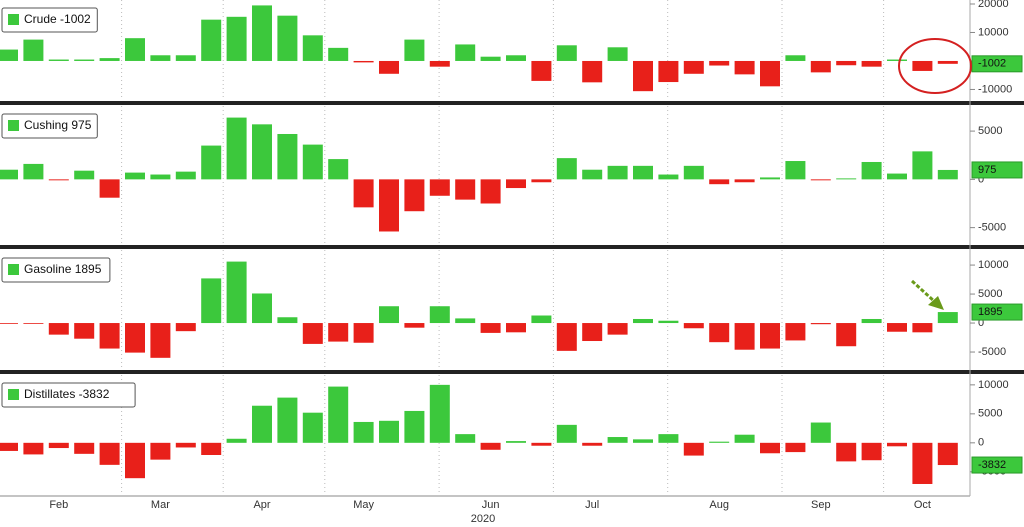 This screenshot has width=1024, height=527. I want to click on x-tick-label: Oct, so click(922, 505).